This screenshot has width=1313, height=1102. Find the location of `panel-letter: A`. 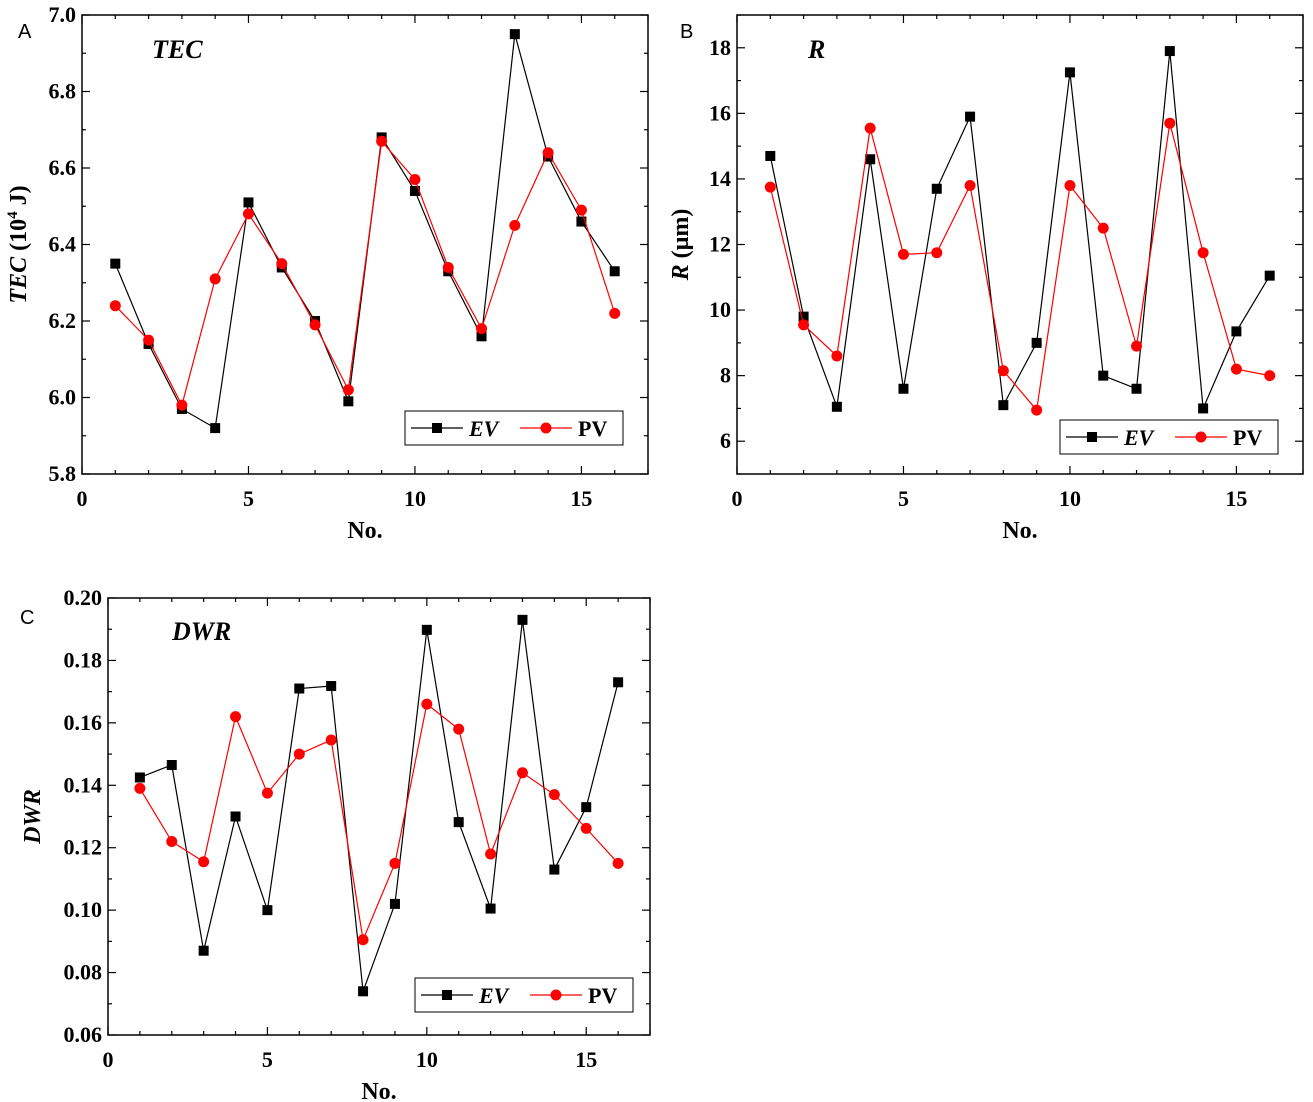

panel-letter: A is located at coordinates (25, 32).